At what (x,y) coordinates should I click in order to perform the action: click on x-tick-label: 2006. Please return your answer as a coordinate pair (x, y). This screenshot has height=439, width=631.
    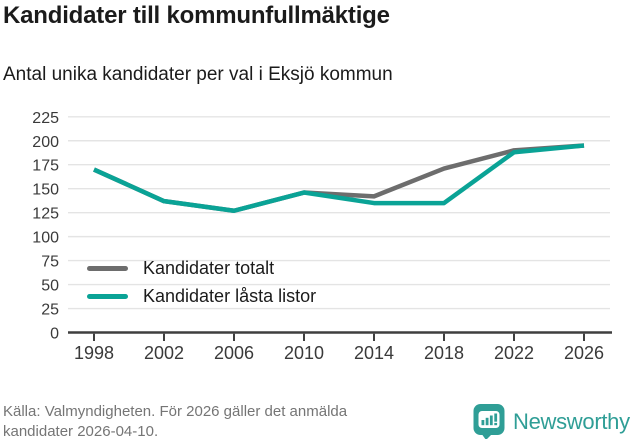
    Looking at the image, I should click on (234, 353).